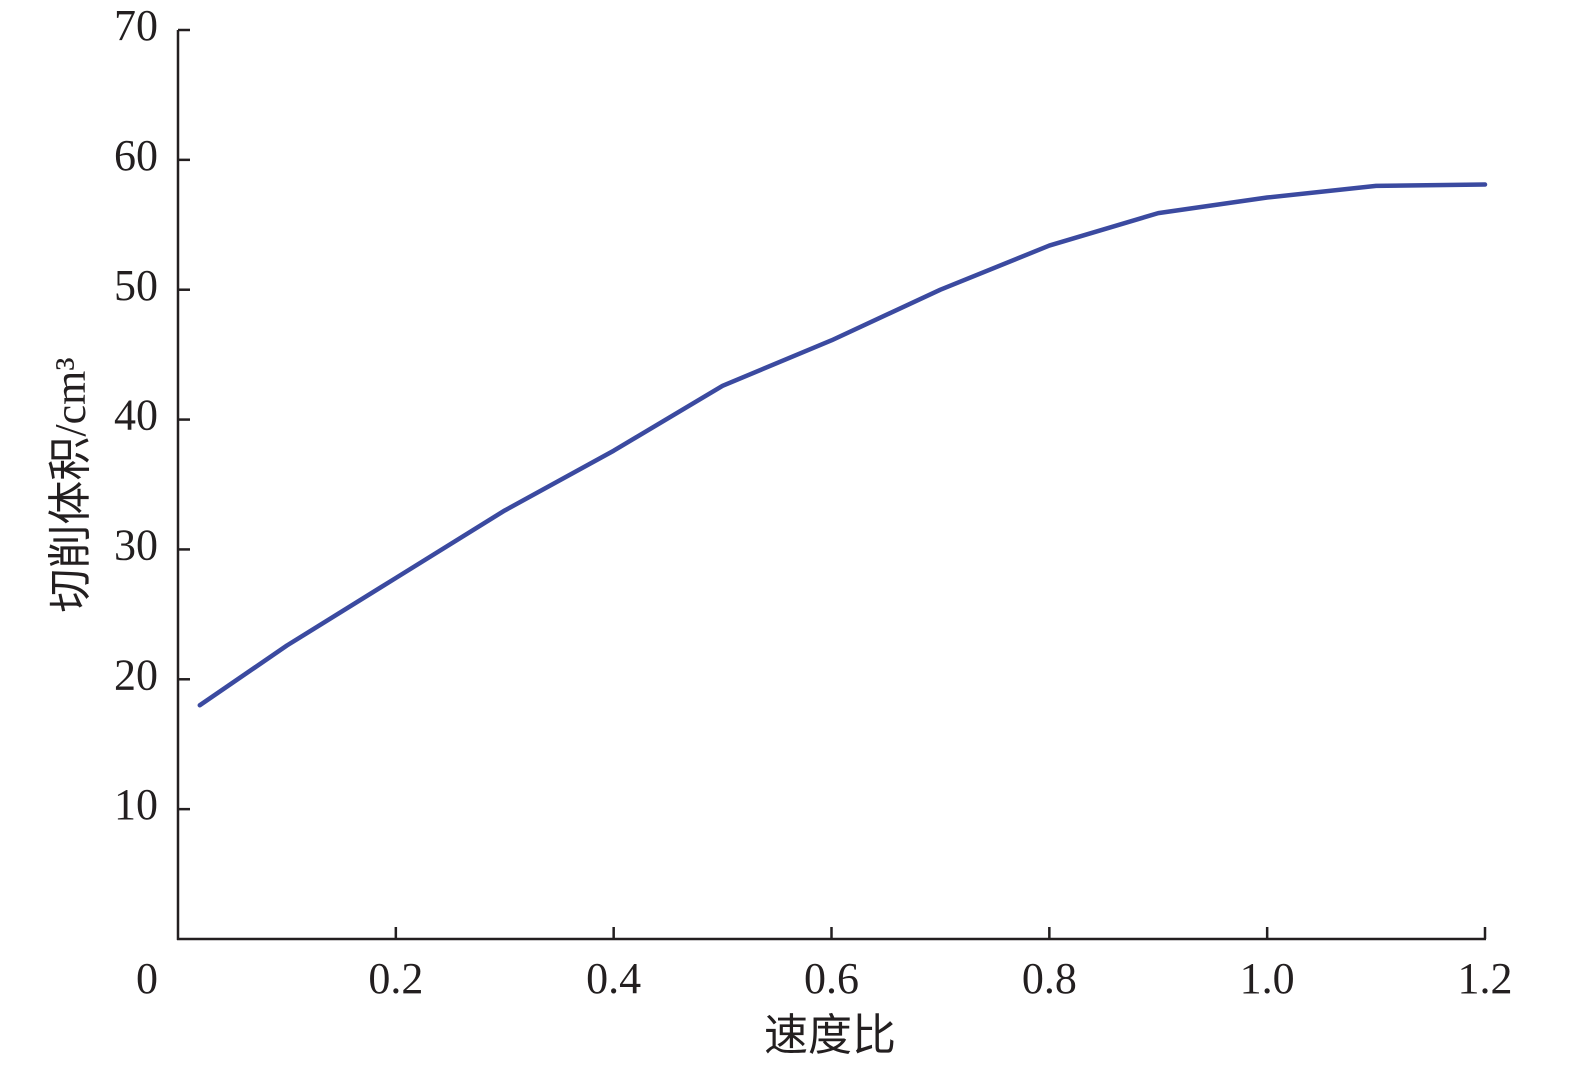  I want to click on y-tick-label: 10, so click(136, 804).